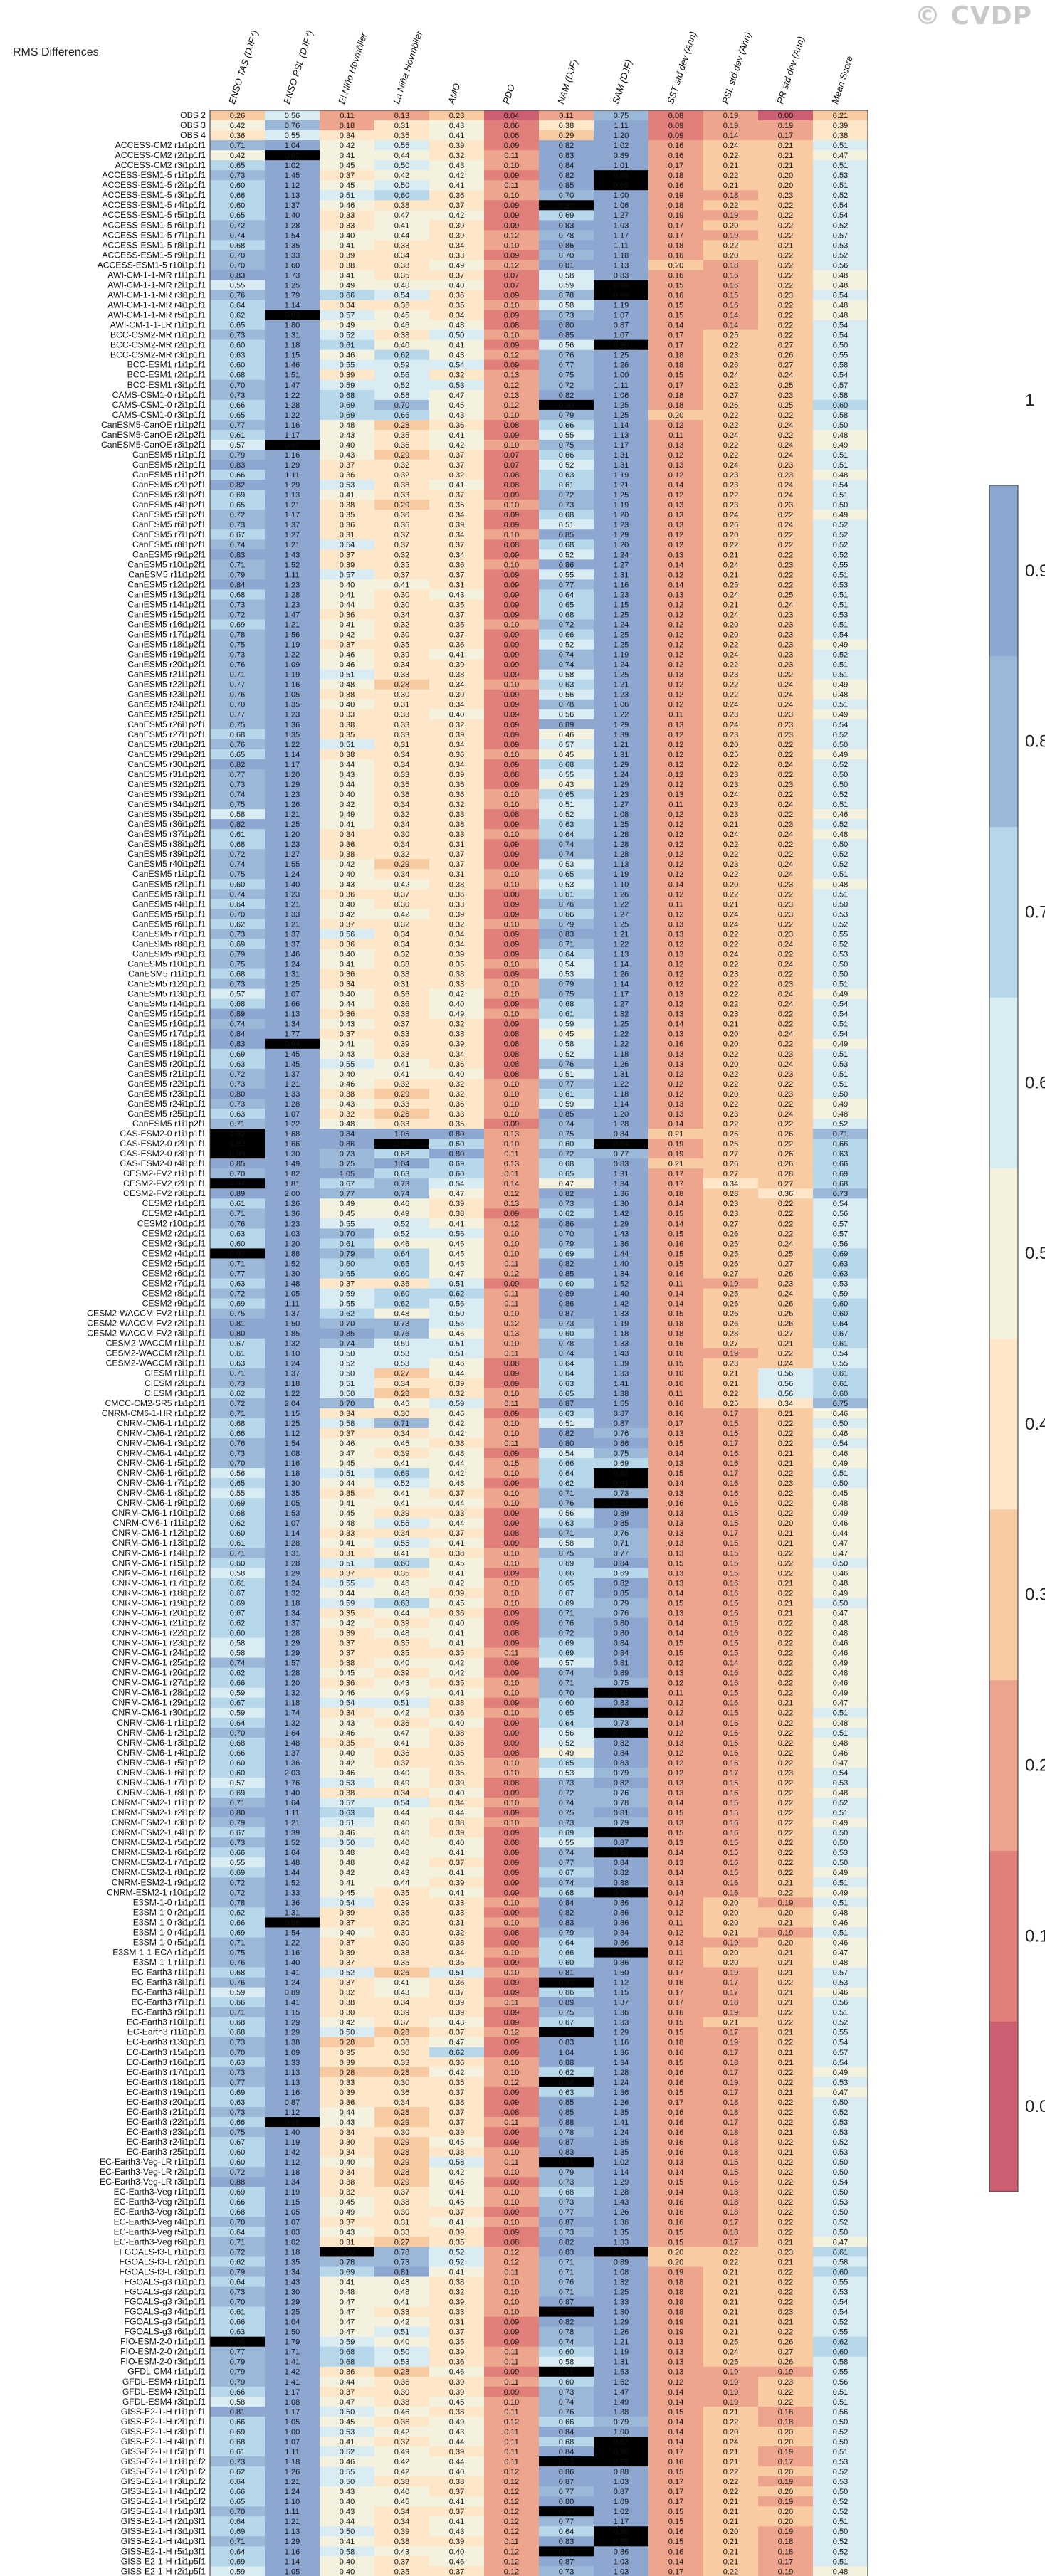  Describe the element at coordinates (401, 1184) in the screenshot. I see `cell-value: 0.73` at that location.